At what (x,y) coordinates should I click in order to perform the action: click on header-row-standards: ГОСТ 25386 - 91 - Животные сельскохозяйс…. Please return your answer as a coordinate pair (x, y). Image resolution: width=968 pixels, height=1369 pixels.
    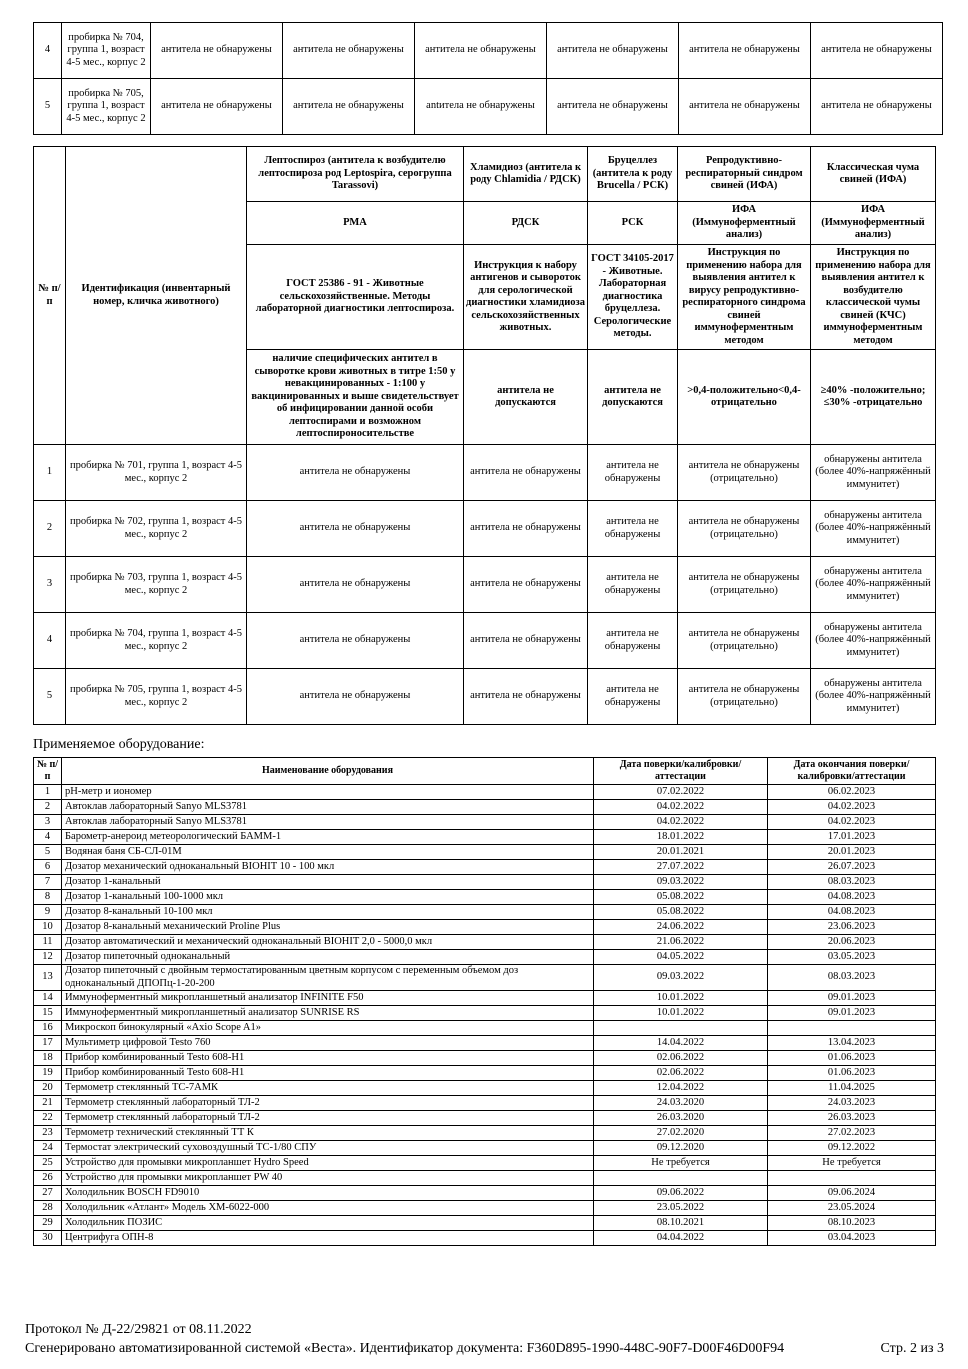
    Looking at the image, I should click on (485, 297).